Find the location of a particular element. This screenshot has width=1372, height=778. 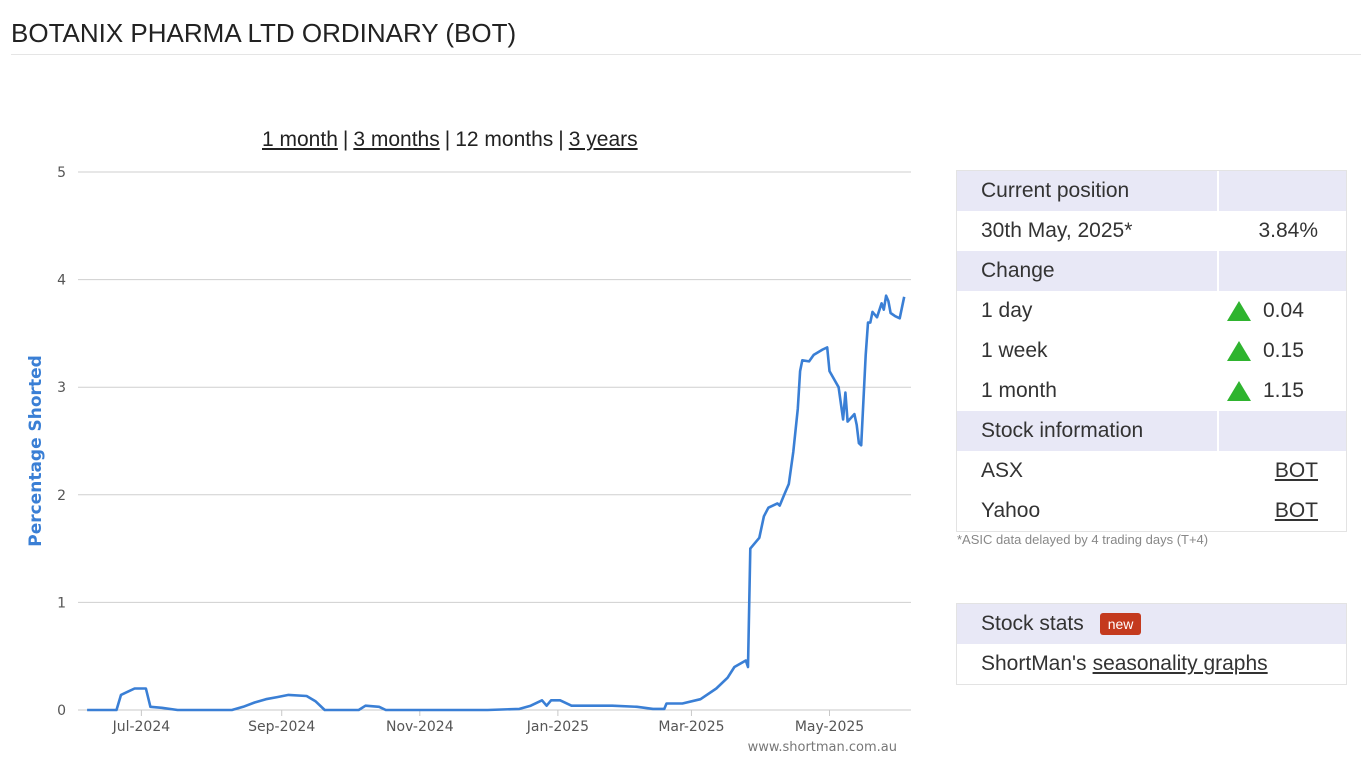

yahoo-row: Yahoo BOT is located at coordinates (1151, 511).